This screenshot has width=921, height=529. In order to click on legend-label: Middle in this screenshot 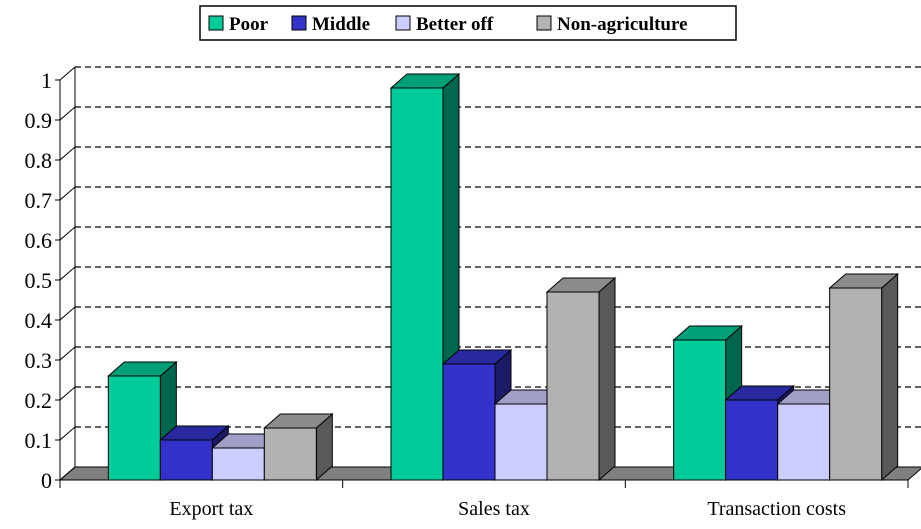, I will do `click(341, 24)`.